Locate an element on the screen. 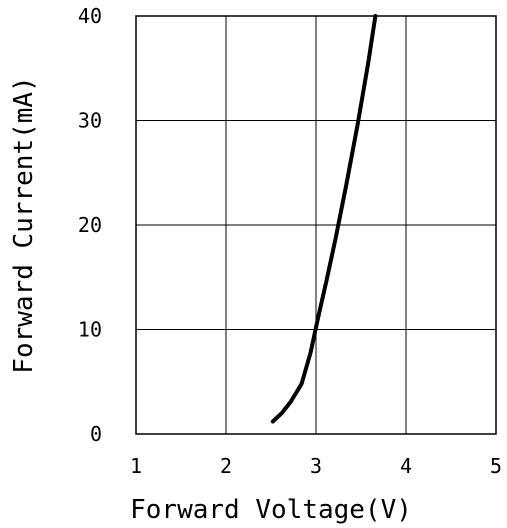 The image size is (507, 528). y-tick-label: 10 is located at coordinates (90, 330).